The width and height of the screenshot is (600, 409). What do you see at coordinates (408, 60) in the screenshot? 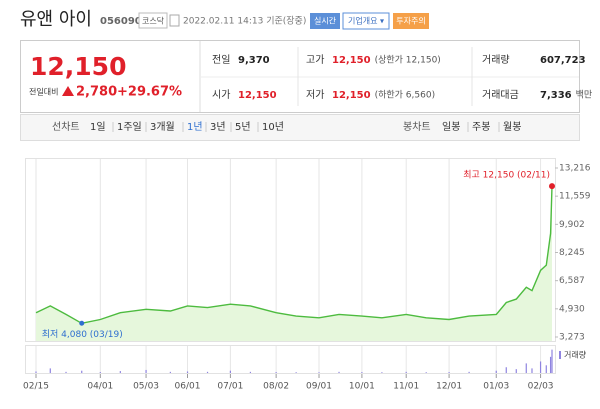
I see `stat-note: (상한가 12,150)` at bounding box center [408, 60].